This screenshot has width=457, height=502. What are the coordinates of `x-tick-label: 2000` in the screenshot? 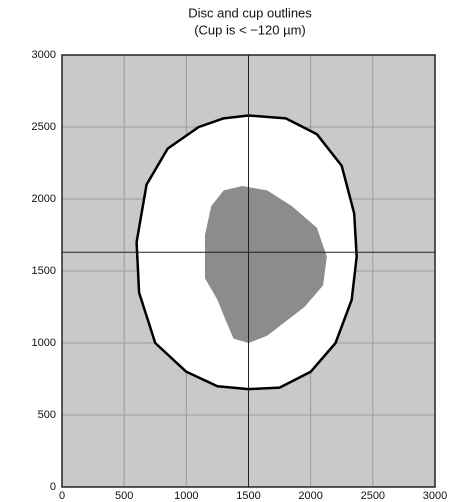 It's located at (310, 496).